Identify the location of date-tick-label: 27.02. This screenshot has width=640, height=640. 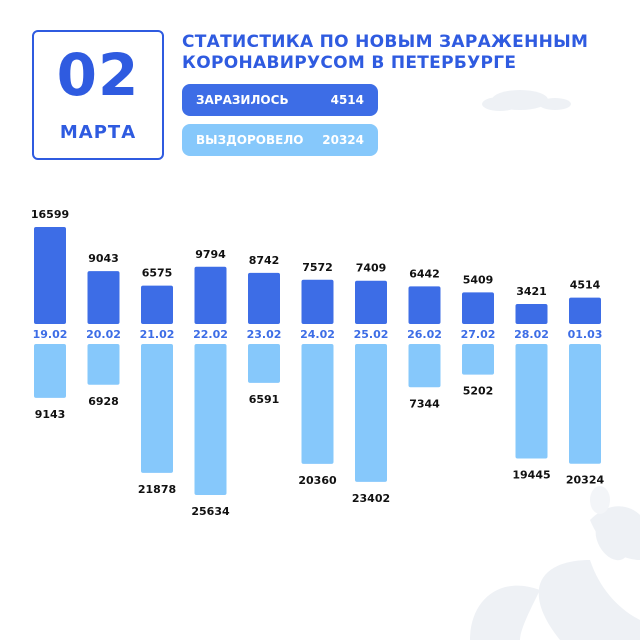
(478, 334).